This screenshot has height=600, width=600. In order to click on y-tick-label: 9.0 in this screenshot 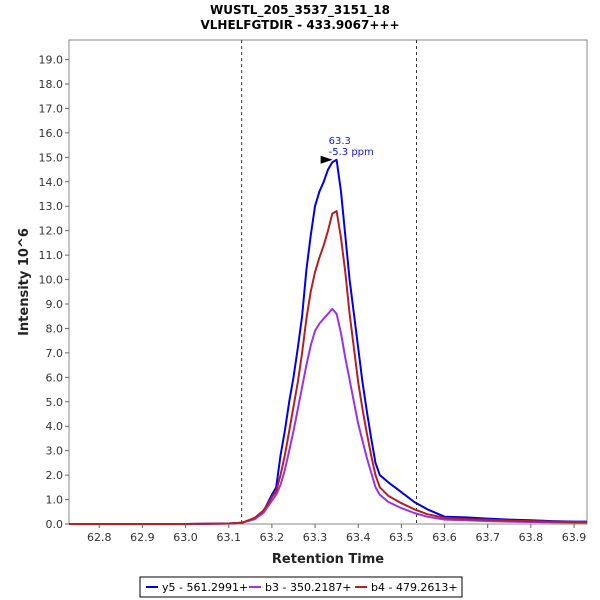, I will do `click(55, 304)`.